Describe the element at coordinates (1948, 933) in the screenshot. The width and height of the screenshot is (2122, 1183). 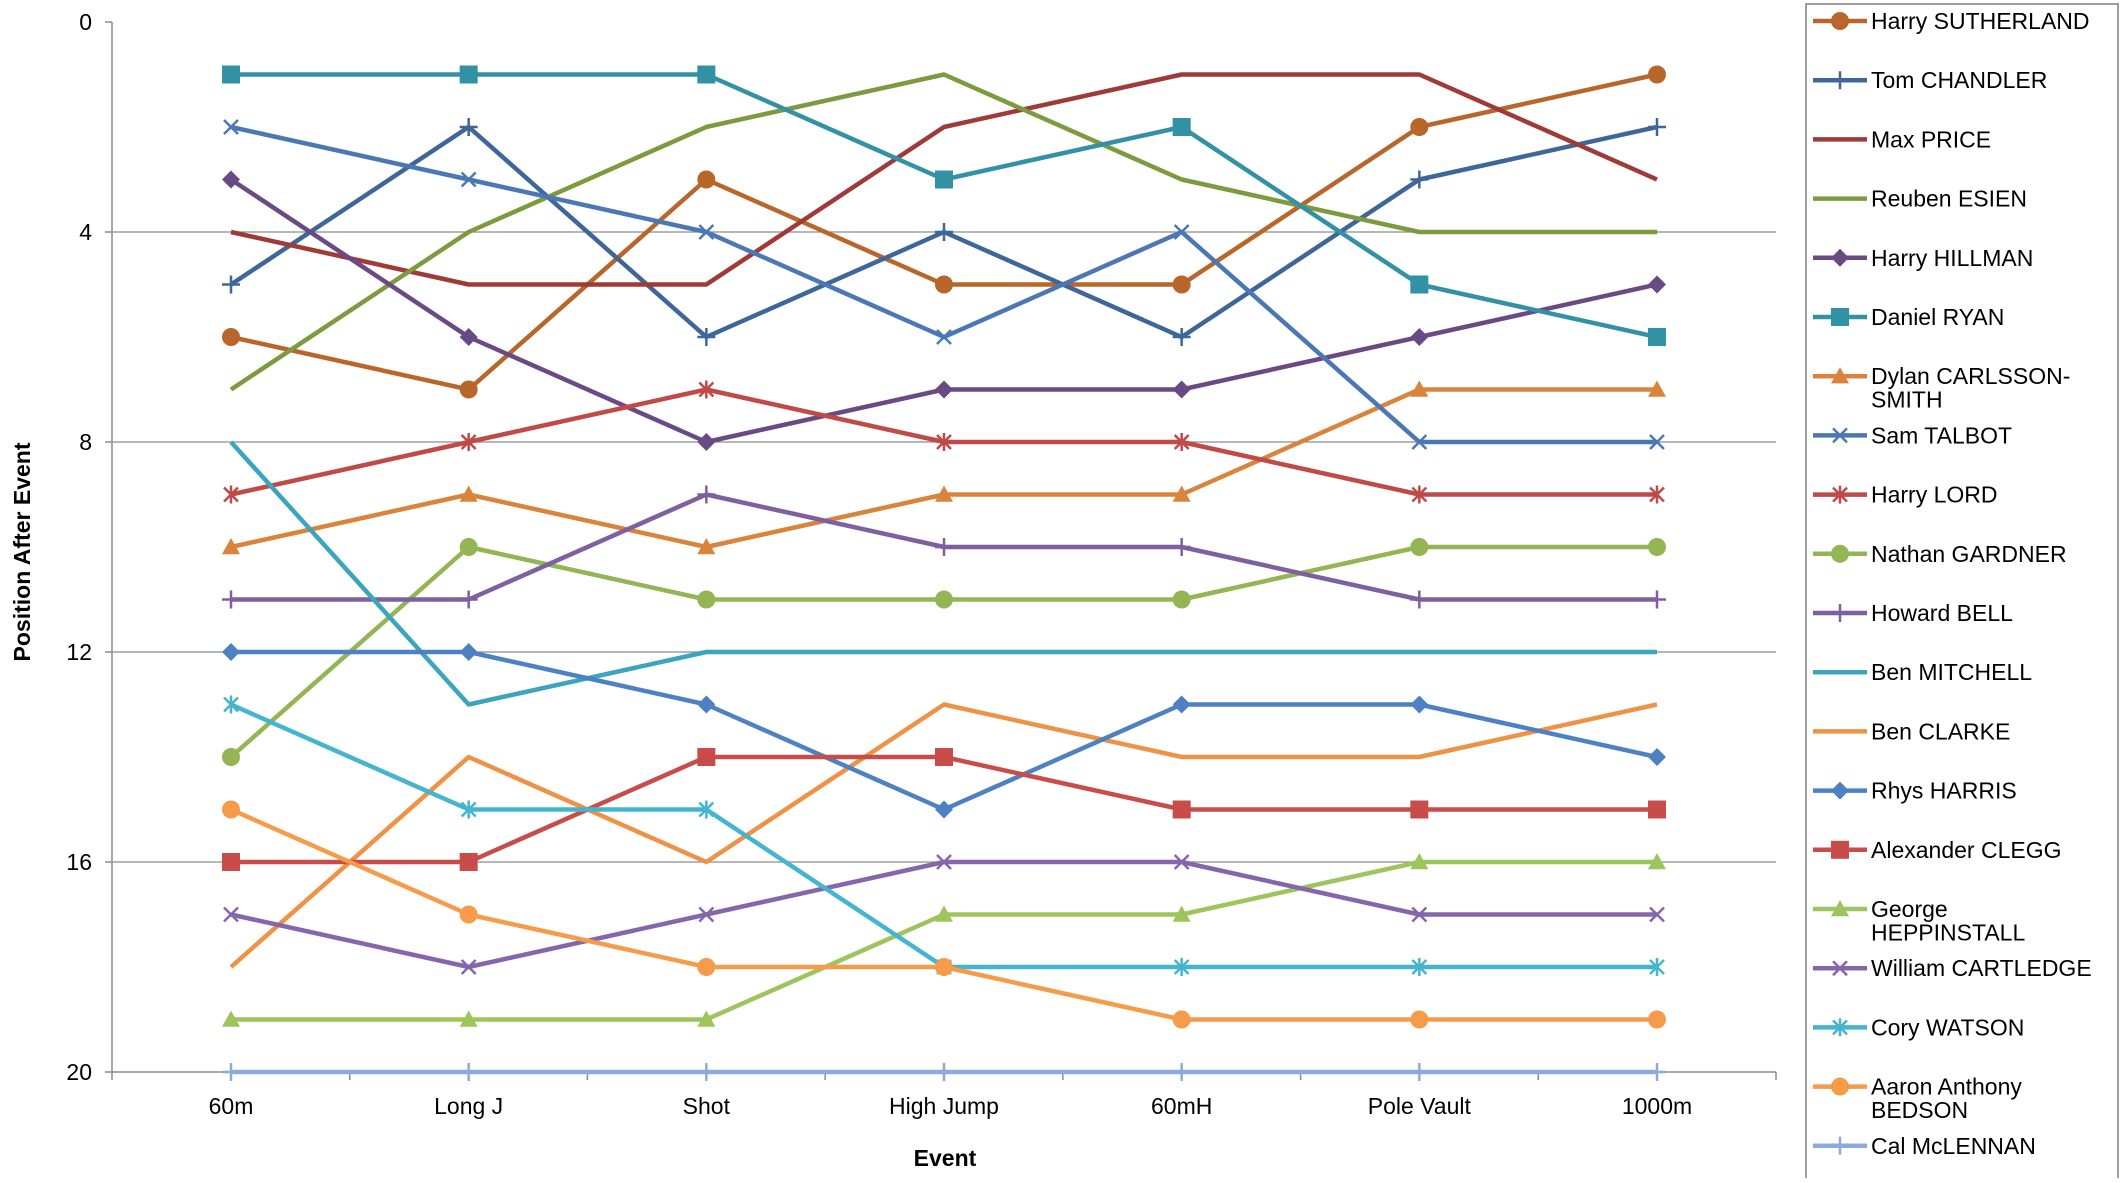
I see `legend-label-line: HEPPINSTALL` at that location.